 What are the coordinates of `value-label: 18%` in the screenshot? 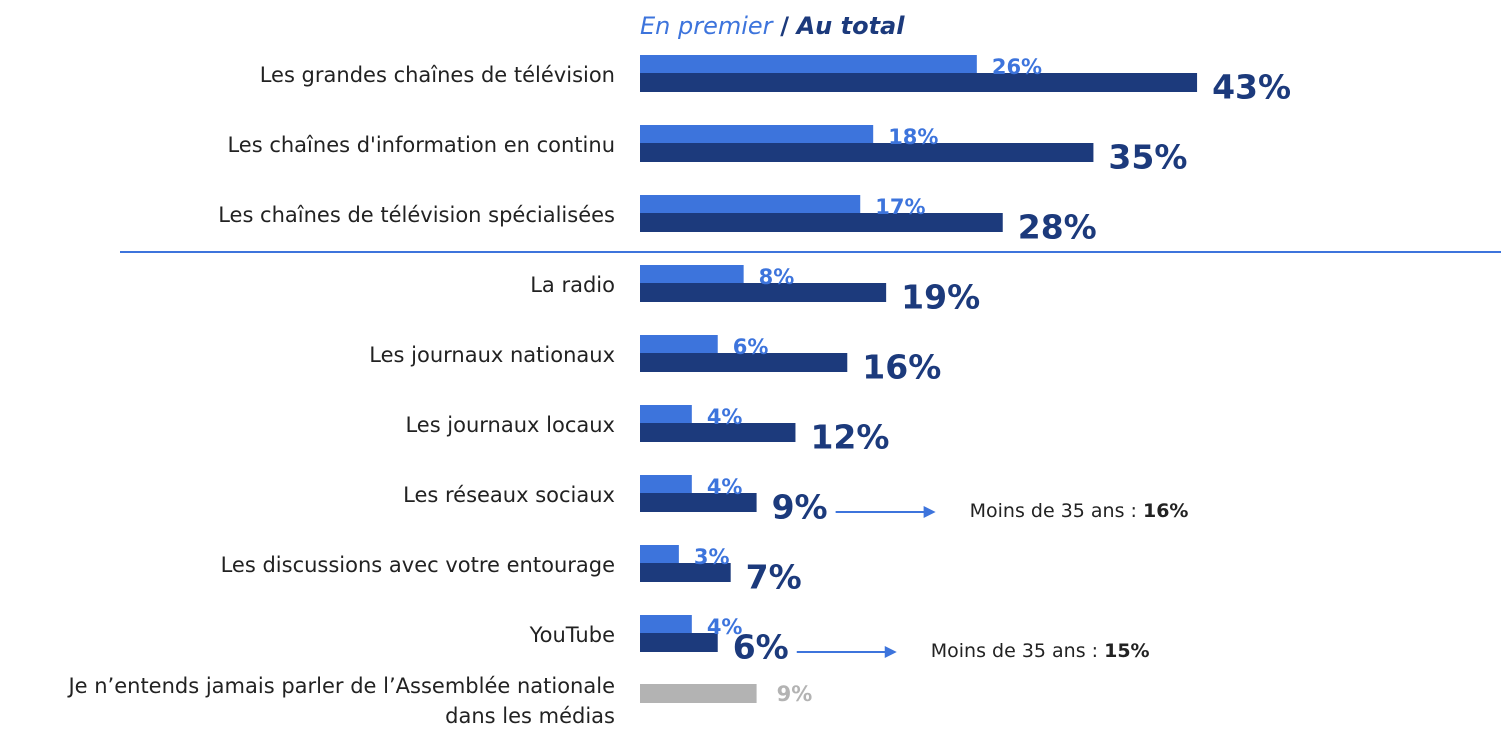 It's located at (913, 137).